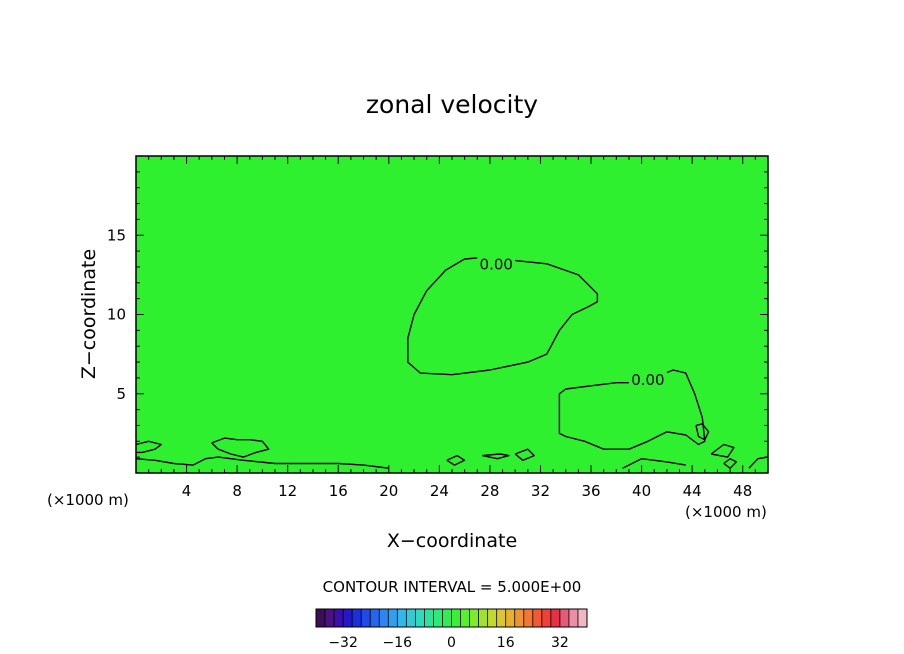 Image resolution: width=904 pixels, height=654 pixels. Describe the element at coordinates (692, 491) in the screenshot. I see `x-tick-label: 44` at that location.